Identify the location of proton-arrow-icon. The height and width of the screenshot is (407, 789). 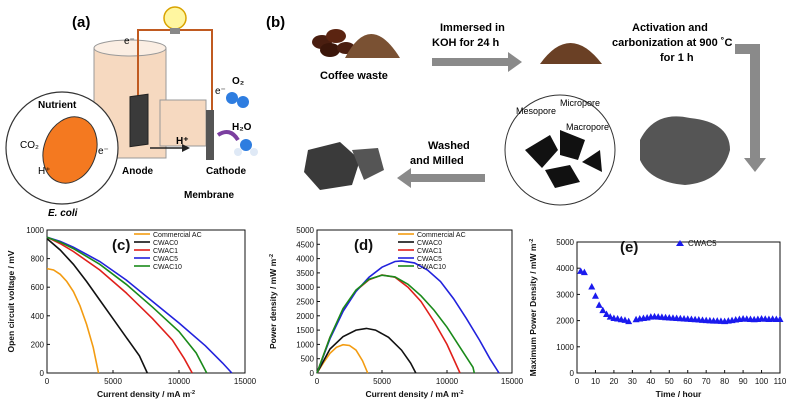
(186, 148).